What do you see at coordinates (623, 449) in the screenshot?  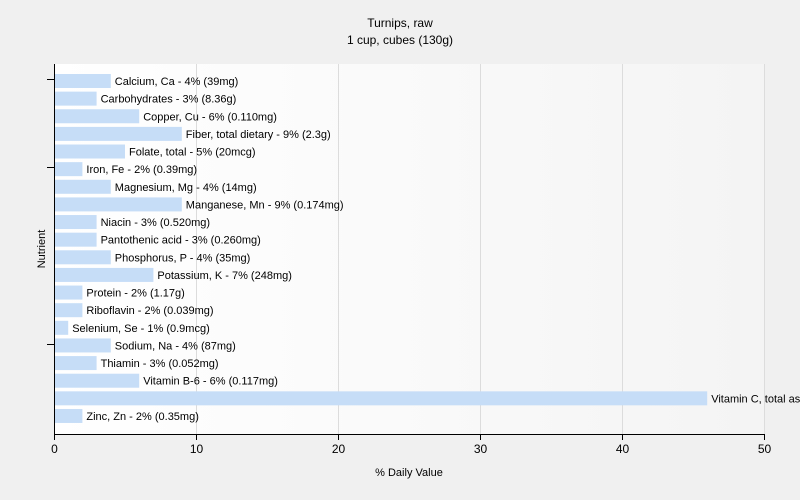 I see `x-tick-label: 40` at bounding box center [623, 449].